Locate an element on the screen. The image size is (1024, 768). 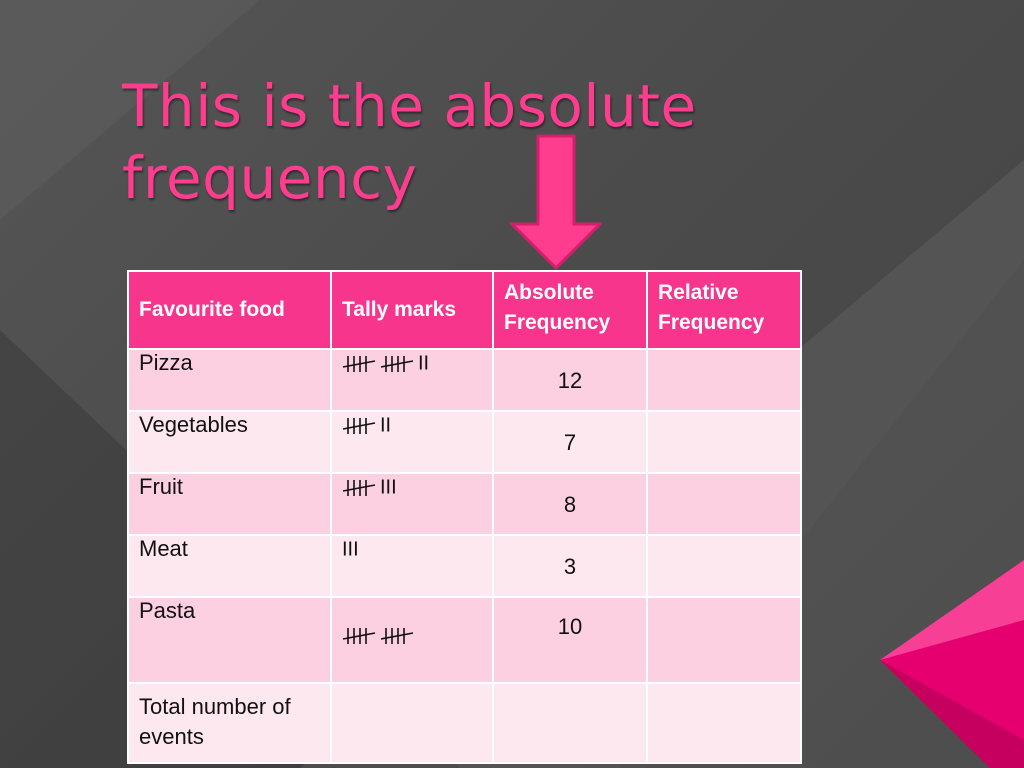
header-favourite-food: Favourite food is located at coordinates (229, 310).